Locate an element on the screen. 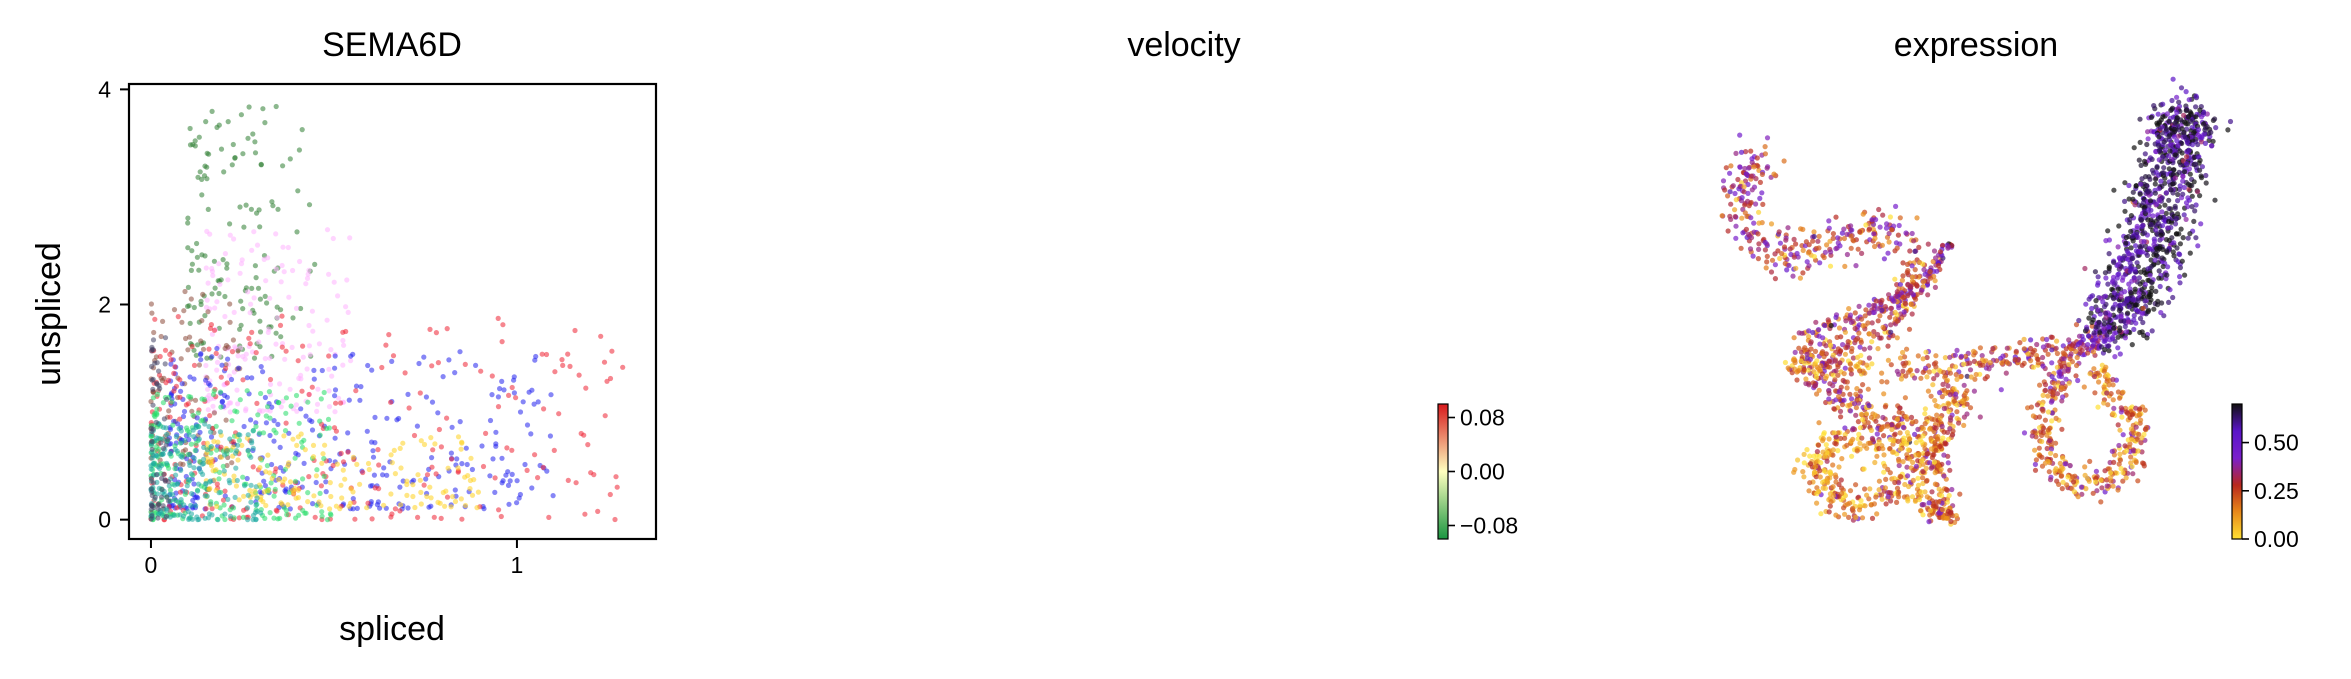  colorbar-tick-label: 0.25 is located at coordinates (2276, 491).